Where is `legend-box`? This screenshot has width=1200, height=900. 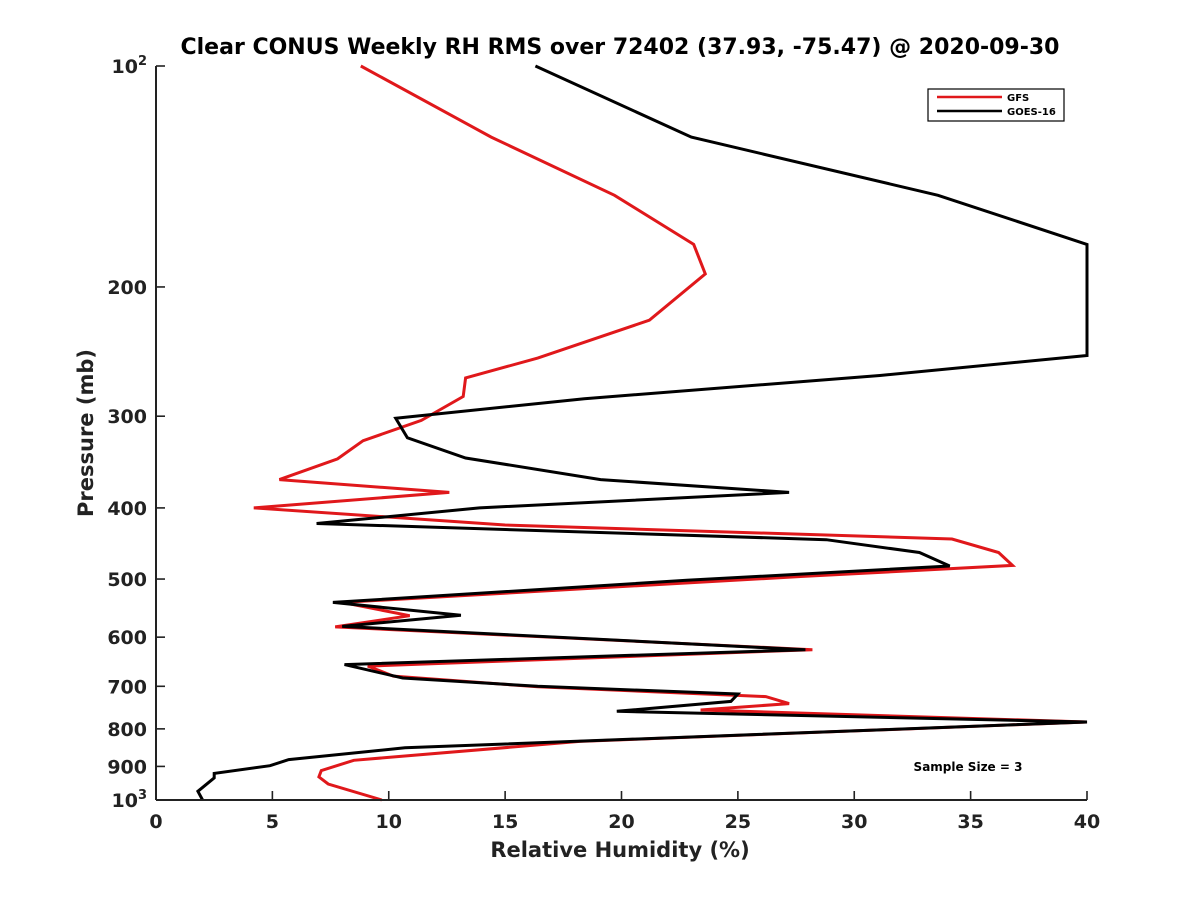
legend-box is located at coordinates (996, 105).